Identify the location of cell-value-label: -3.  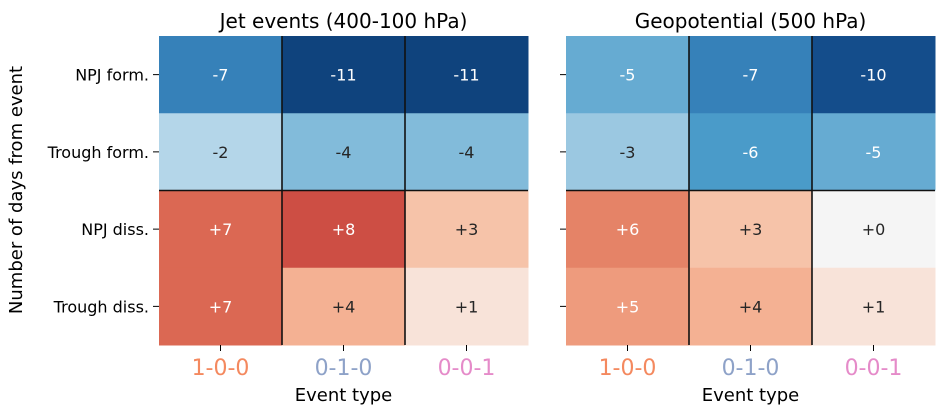
(628, 152).